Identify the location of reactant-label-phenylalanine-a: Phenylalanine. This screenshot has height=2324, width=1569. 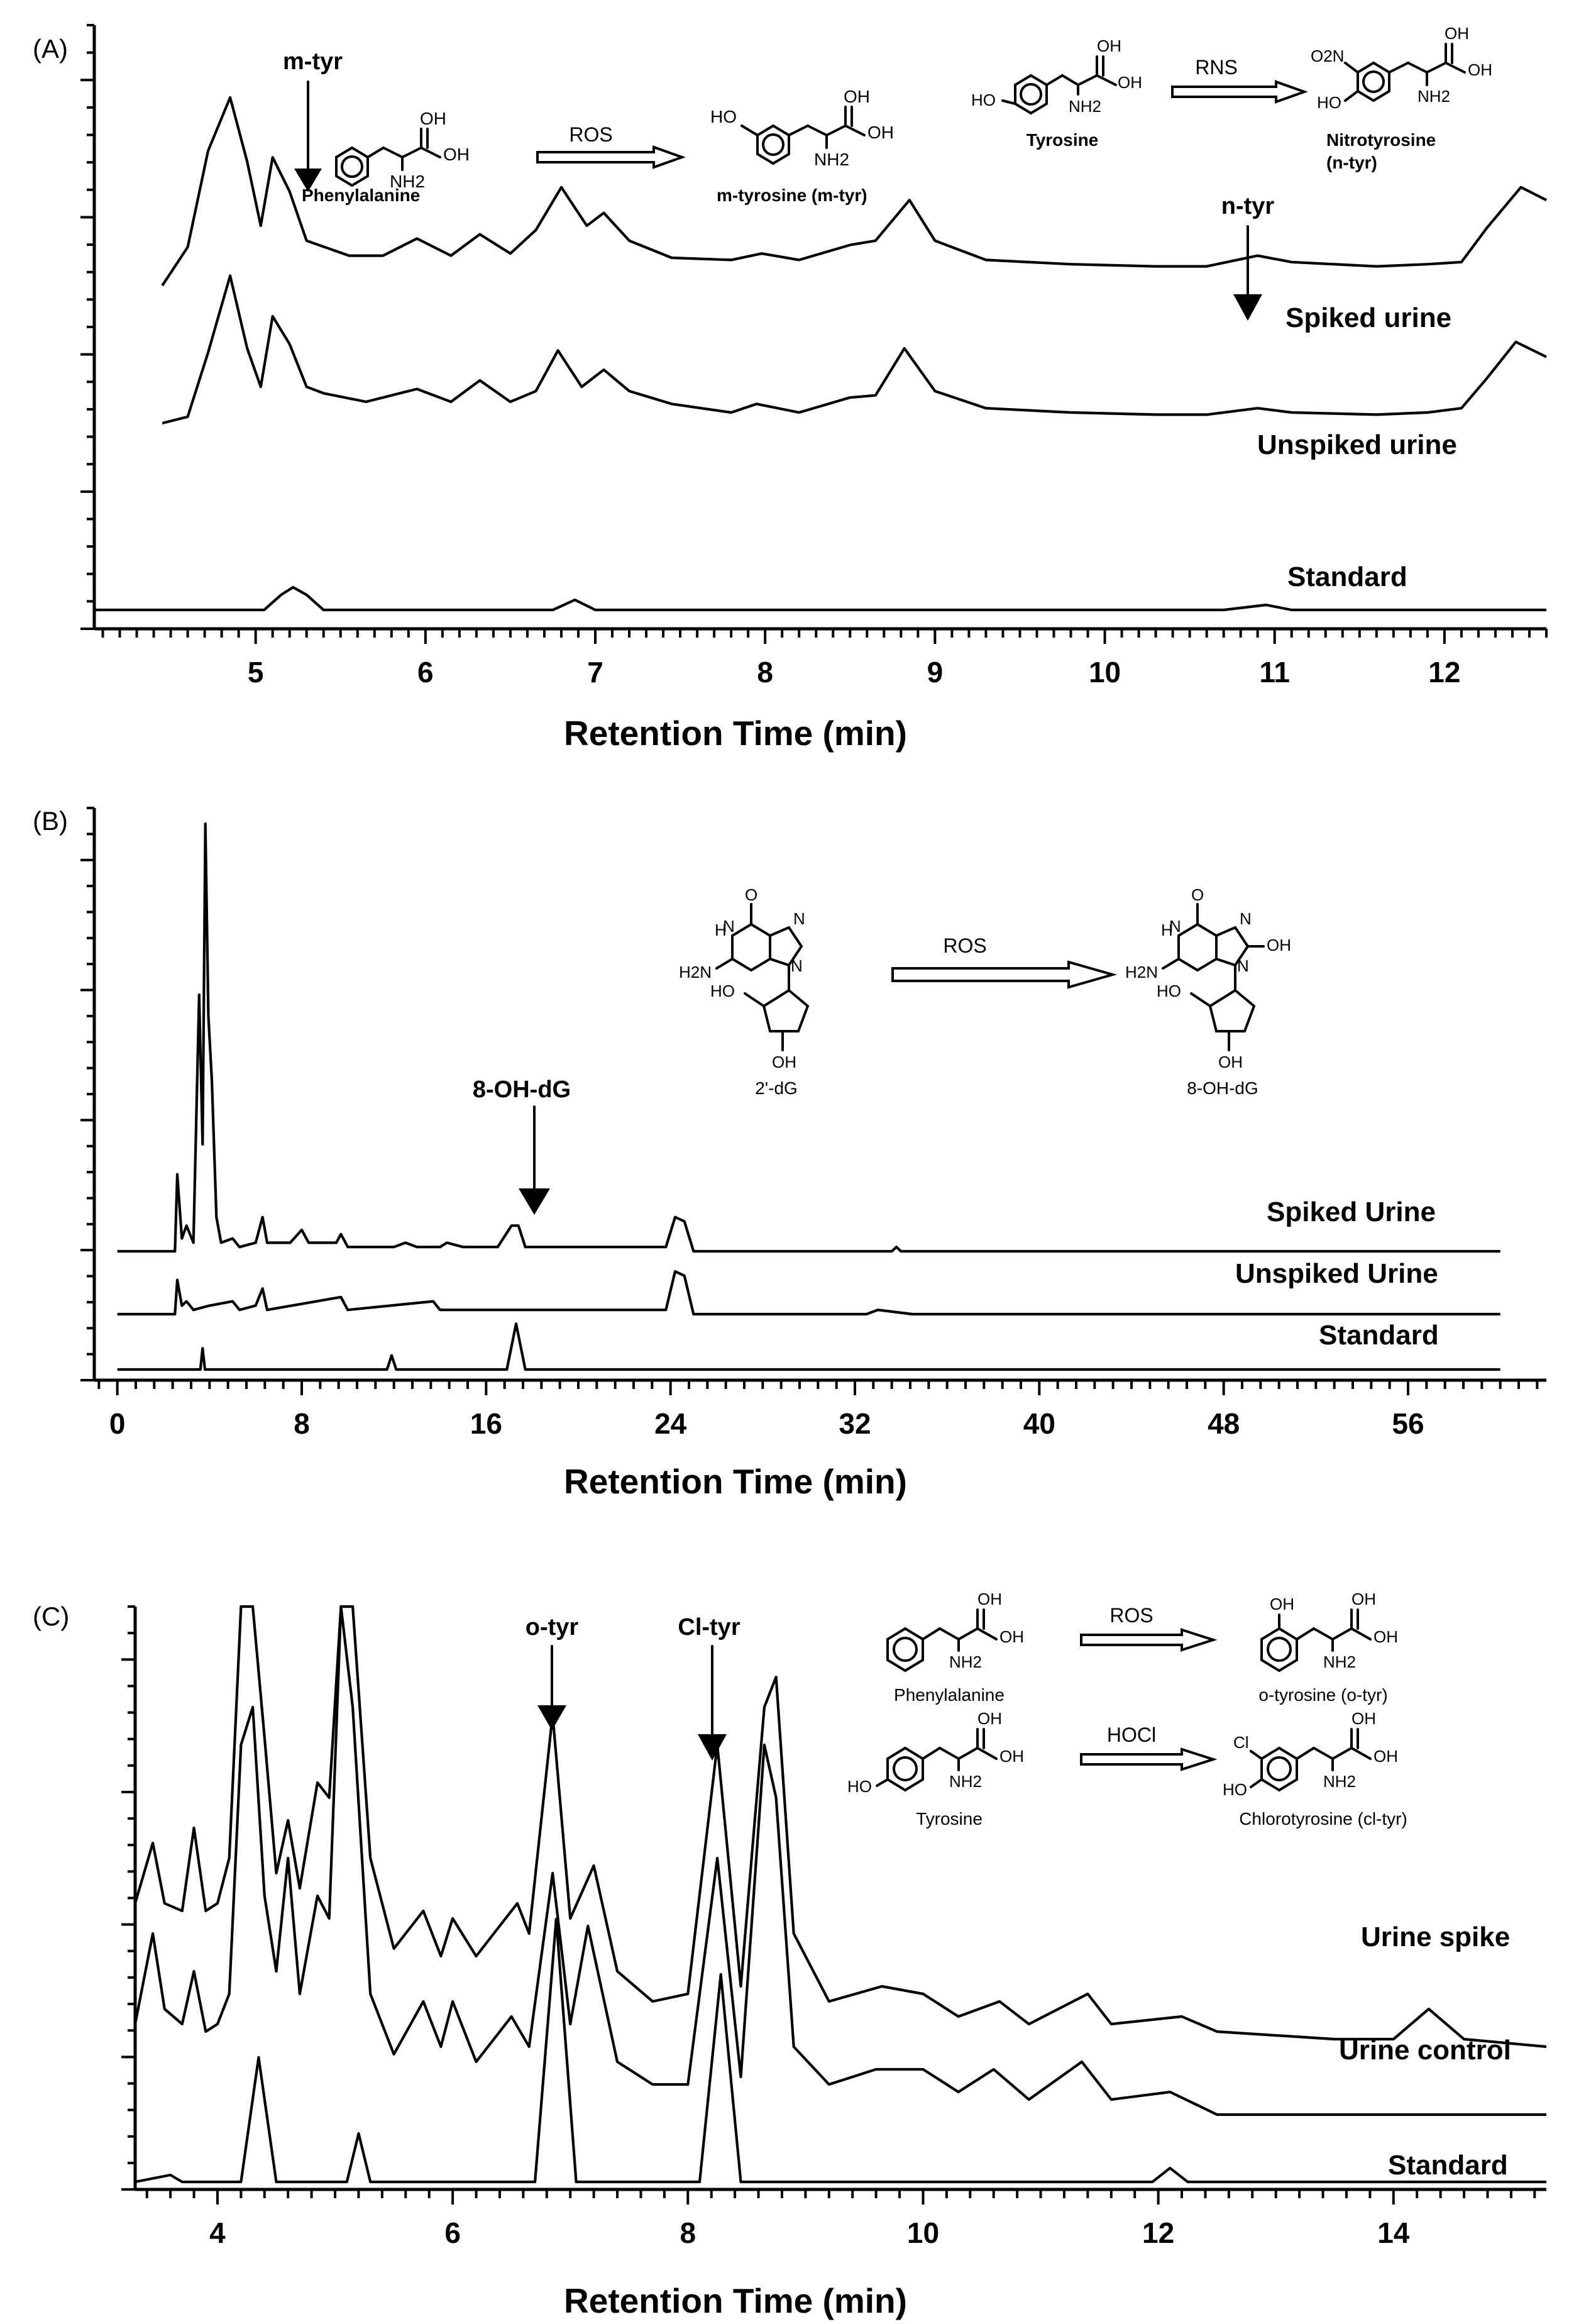
(361, 195).